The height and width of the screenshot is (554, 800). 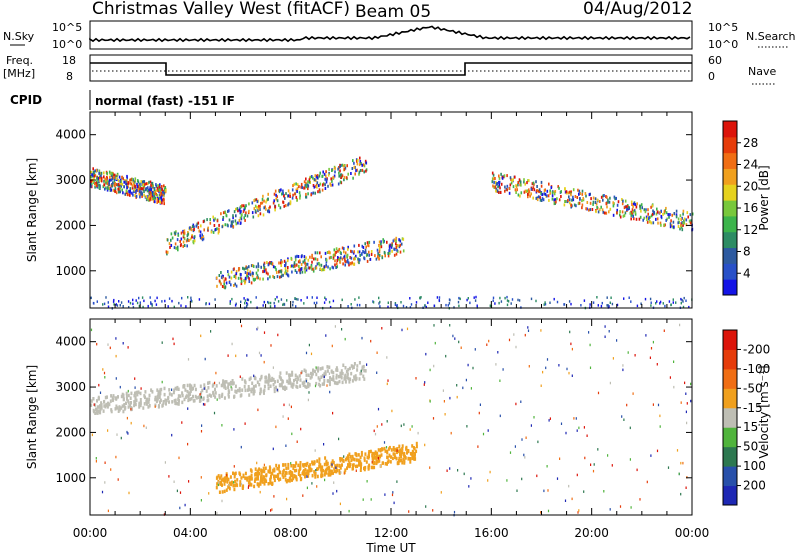 I want to click on colorbar-segment, so click(x=730, y=476).